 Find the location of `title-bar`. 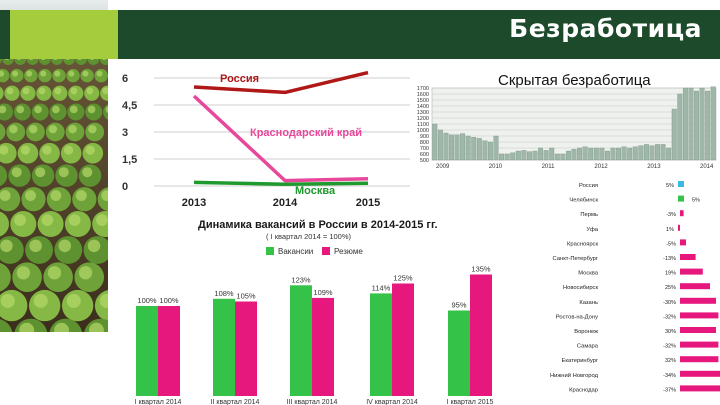

title-bar is located at coordinates (360, 34).